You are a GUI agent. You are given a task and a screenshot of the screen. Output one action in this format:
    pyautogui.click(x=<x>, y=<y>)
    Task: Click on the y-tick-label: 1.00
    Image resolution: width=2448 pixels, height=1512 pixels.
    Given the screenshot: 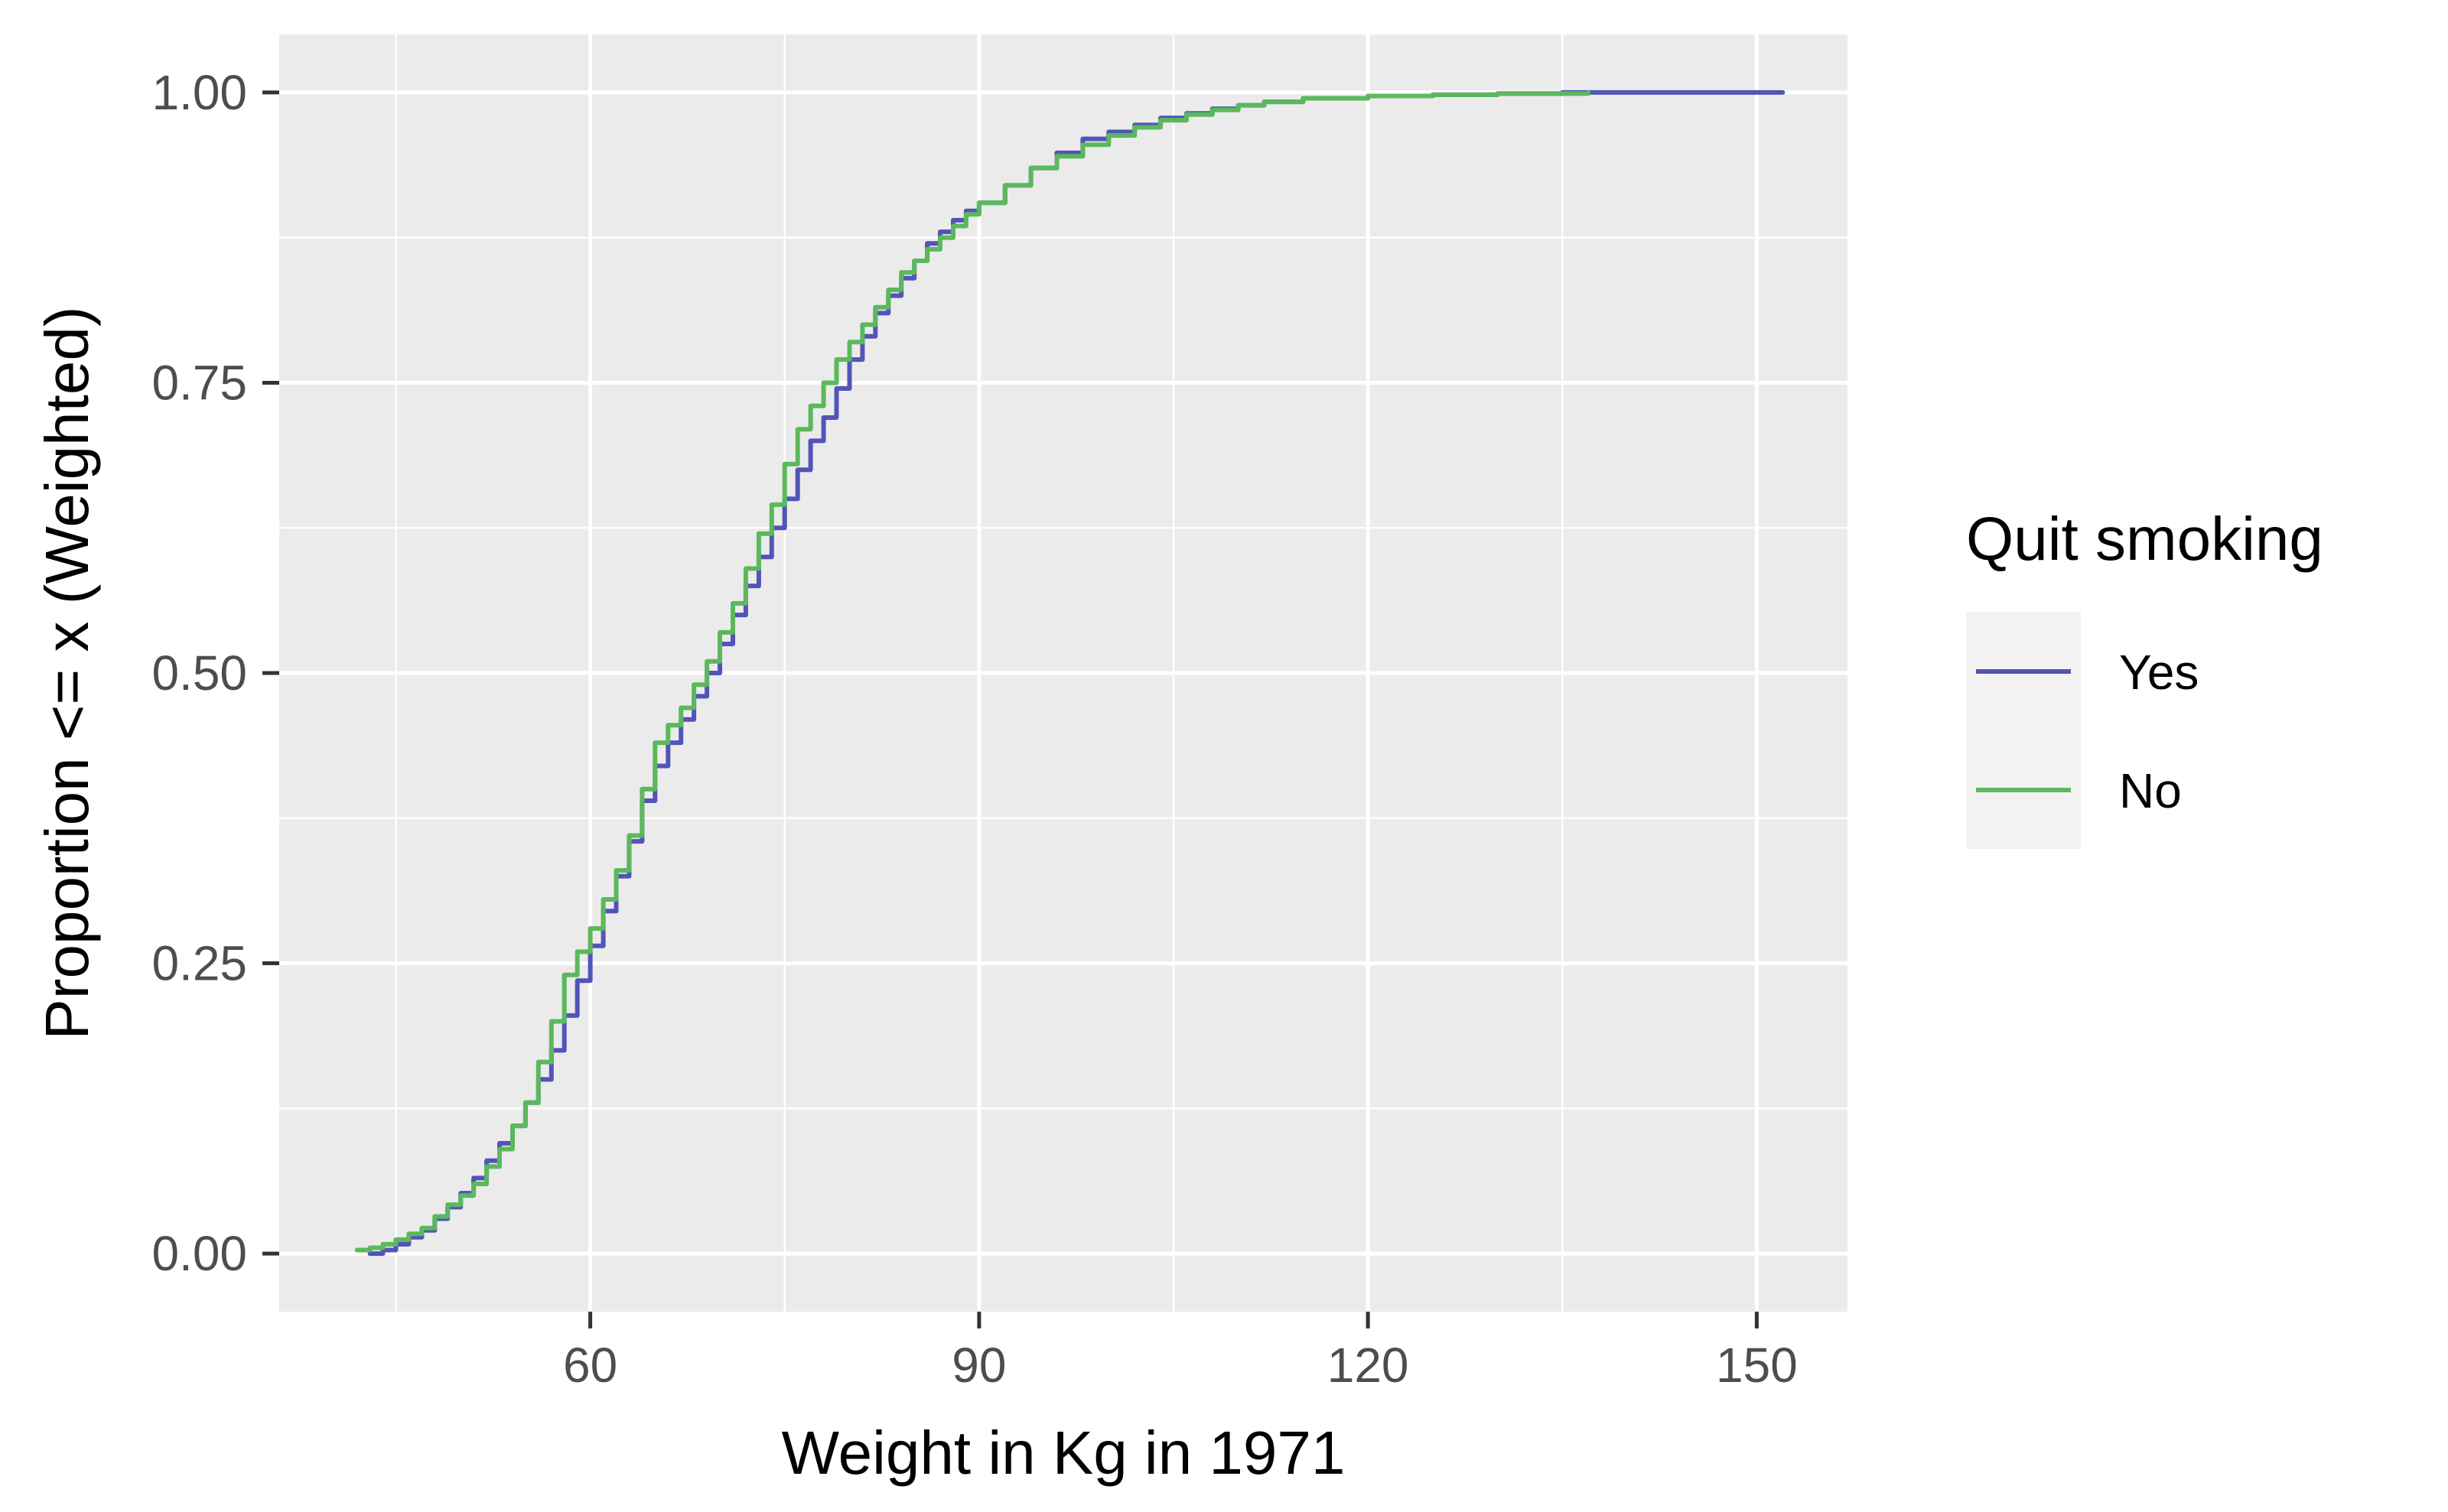 What is the action you would take?
    pyautogui.click(x=199, y=92)
    